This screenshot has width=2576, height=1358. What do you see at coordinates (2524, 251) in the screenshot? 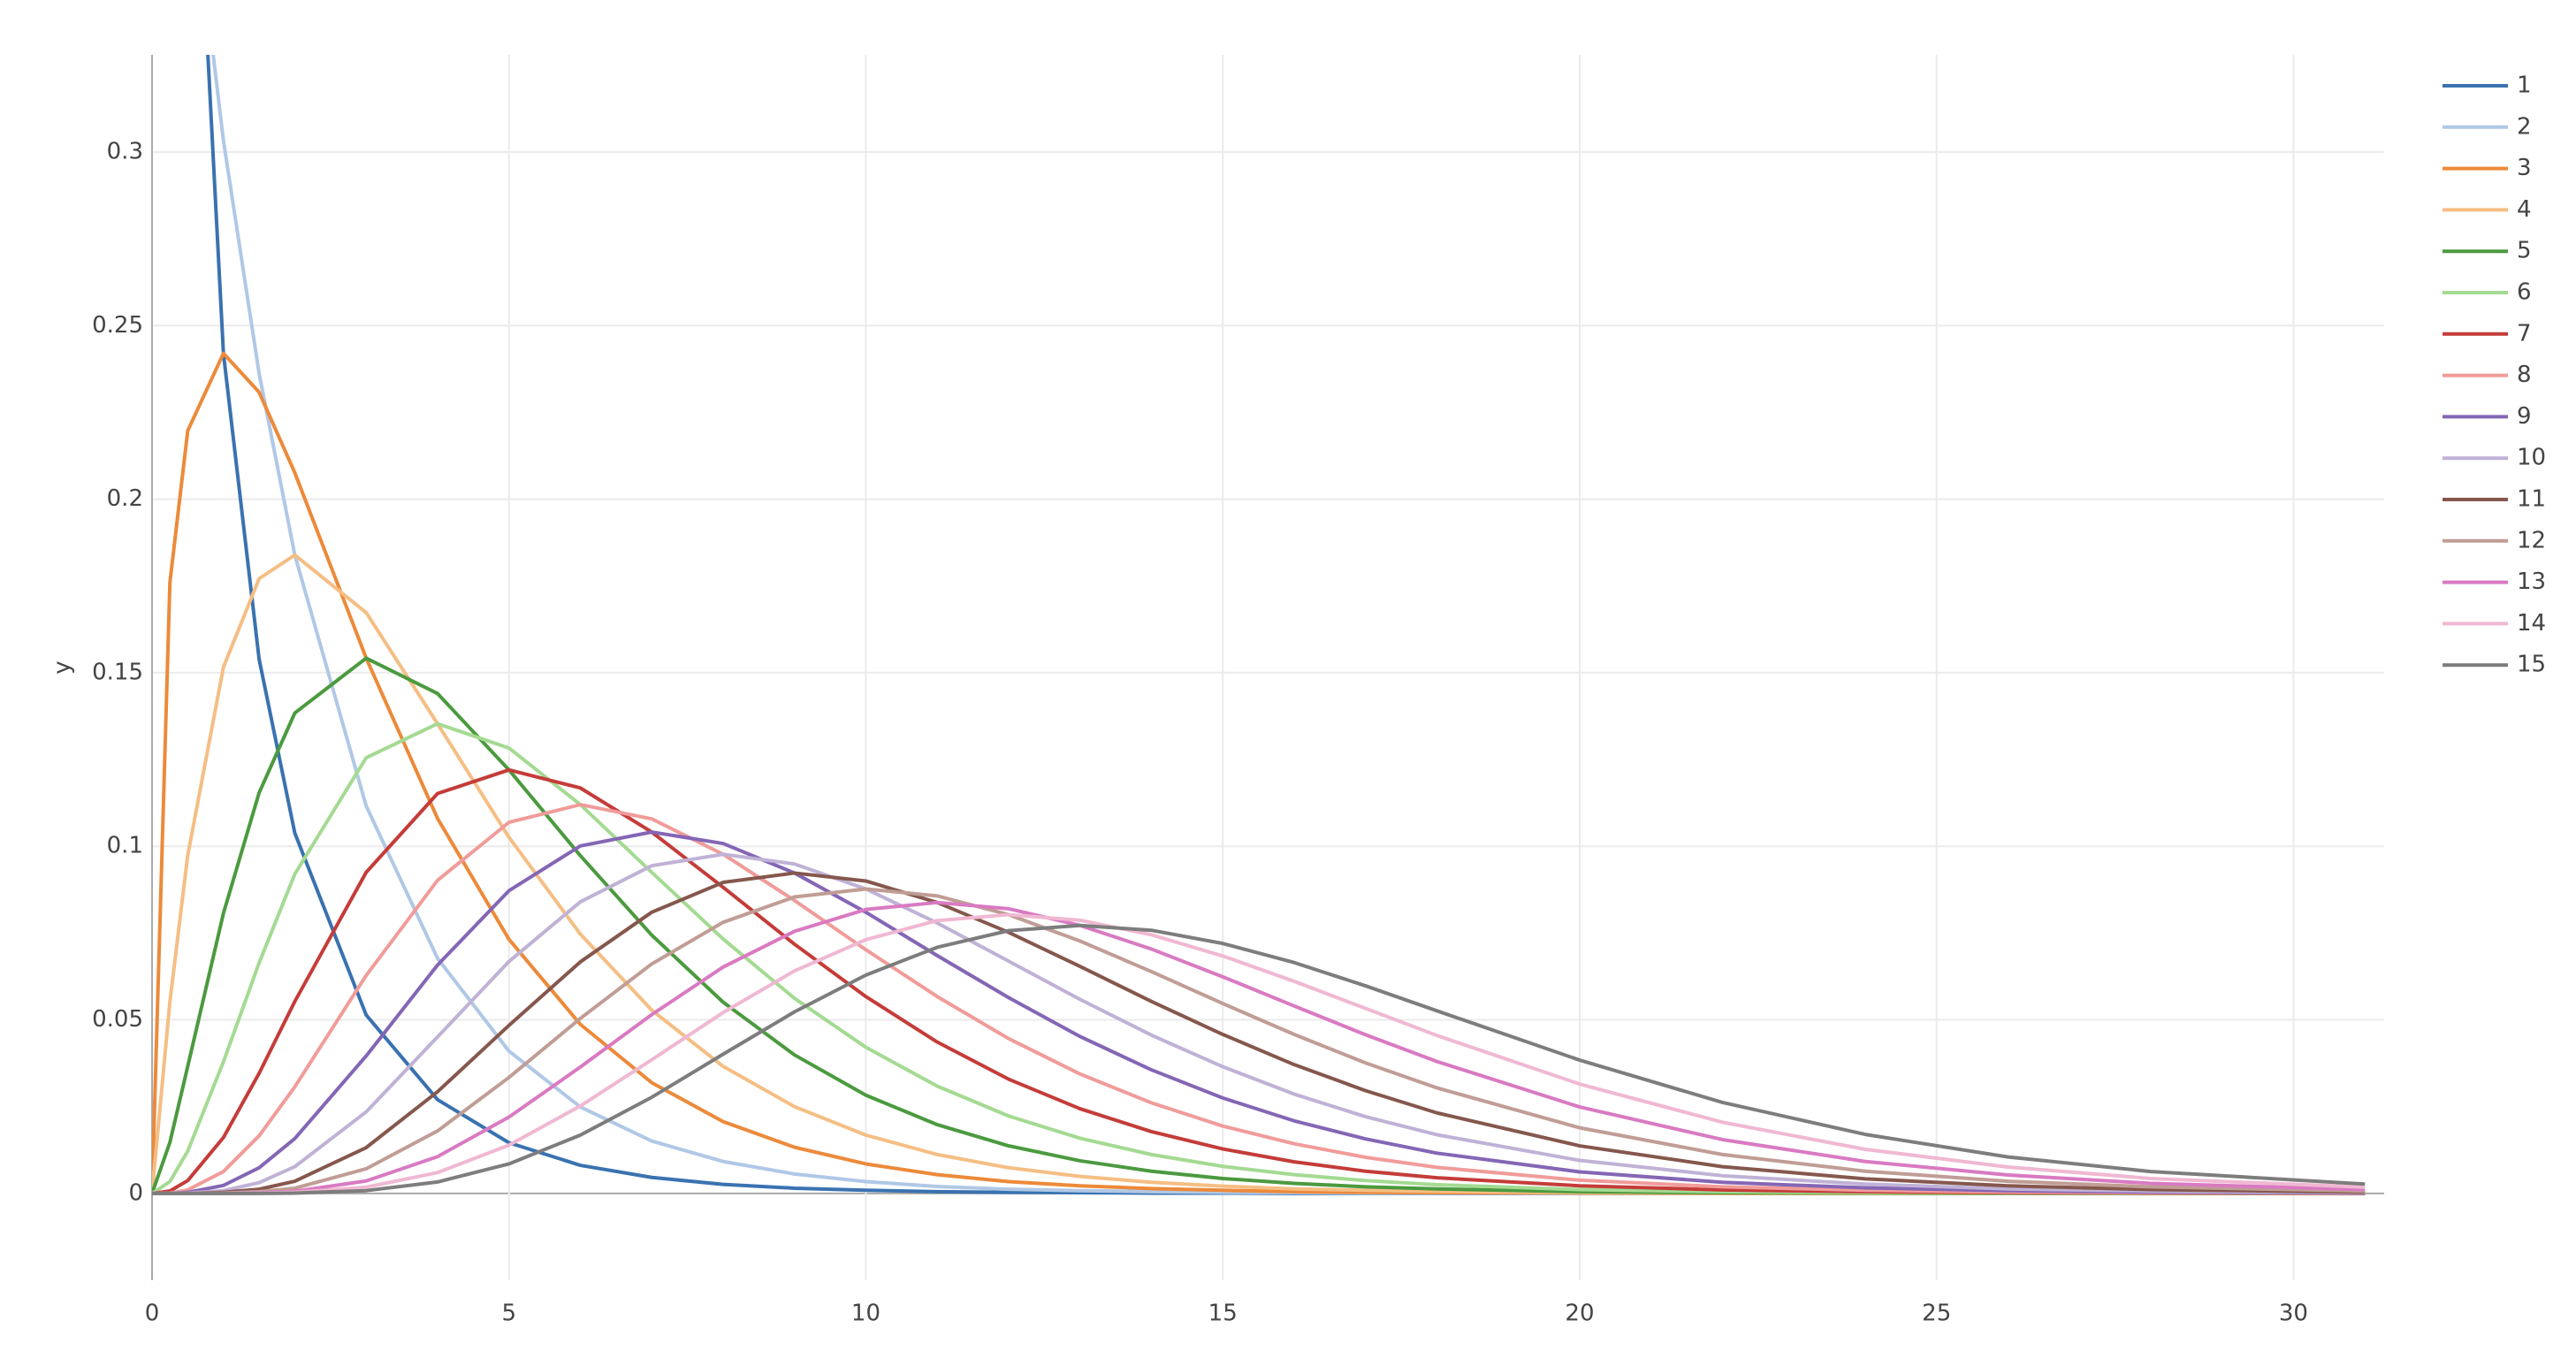
I see `legend-label: 5` at bounding box center [2524, 251].